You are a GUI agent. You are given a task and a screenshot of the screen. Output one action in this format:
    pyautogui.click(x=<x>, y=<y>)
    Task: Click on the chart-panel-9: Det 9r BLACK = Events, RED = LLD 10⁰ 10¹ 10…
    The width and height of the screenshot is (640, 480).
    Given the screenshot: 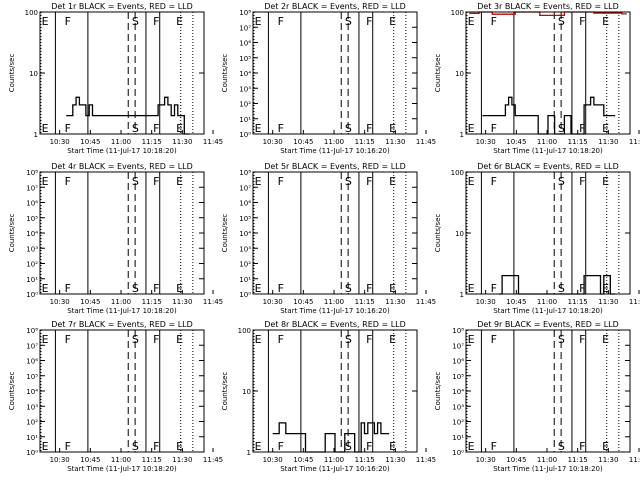 What is the action you would take?
    pyautogui.click(x=537, y=396)
    